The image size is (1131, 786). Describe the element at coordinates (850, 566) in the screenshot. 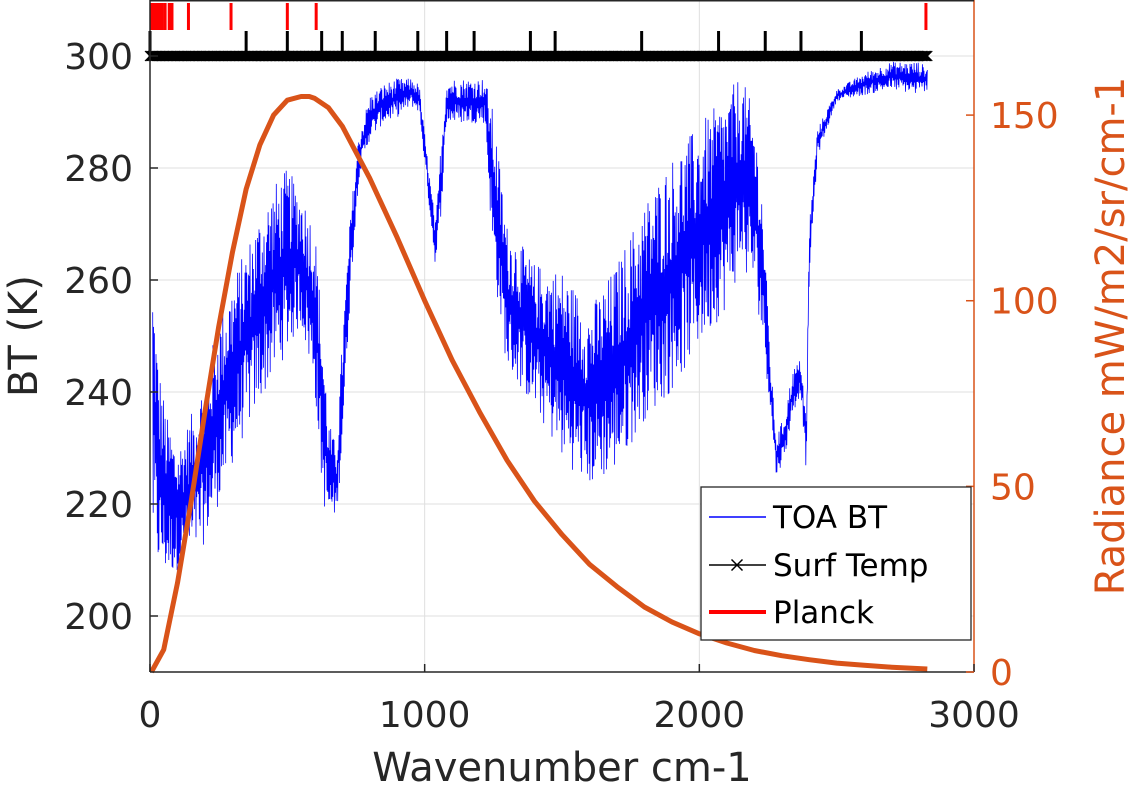

I see `legend-label-surf-temp: Surf Temp` at that location.